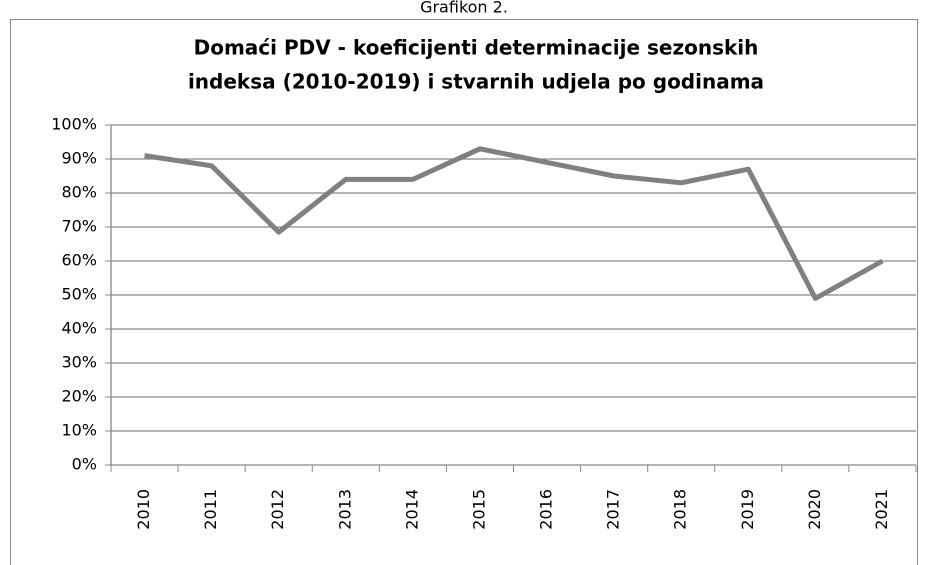 This screenshot has width=928, height=565. Describe the element at coordinates (79, 430) in the screenshot. I see `y-tick-label: 10%` at that location.